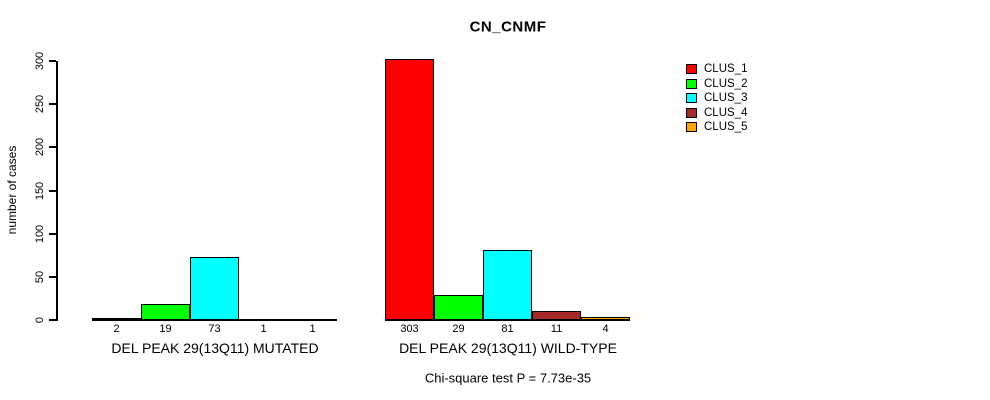 The image size is (990, 400). Describe the element at coordinates (726, 83) in the screenshot. I see `legend-label: CLUS_2` at that location.